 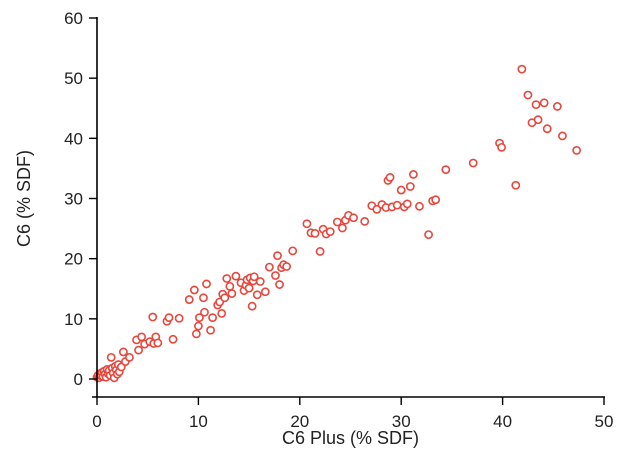 I want to click on y-tick-label: 10, so click(x=73, y=319).